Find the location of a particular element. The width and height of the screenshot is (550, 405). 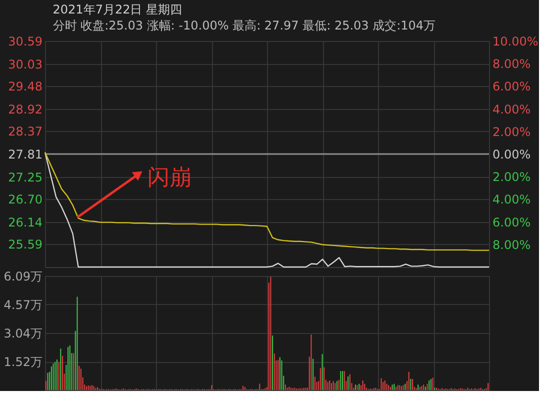

y2-tick-label: 10.00% is located at coordinates (515, 41).